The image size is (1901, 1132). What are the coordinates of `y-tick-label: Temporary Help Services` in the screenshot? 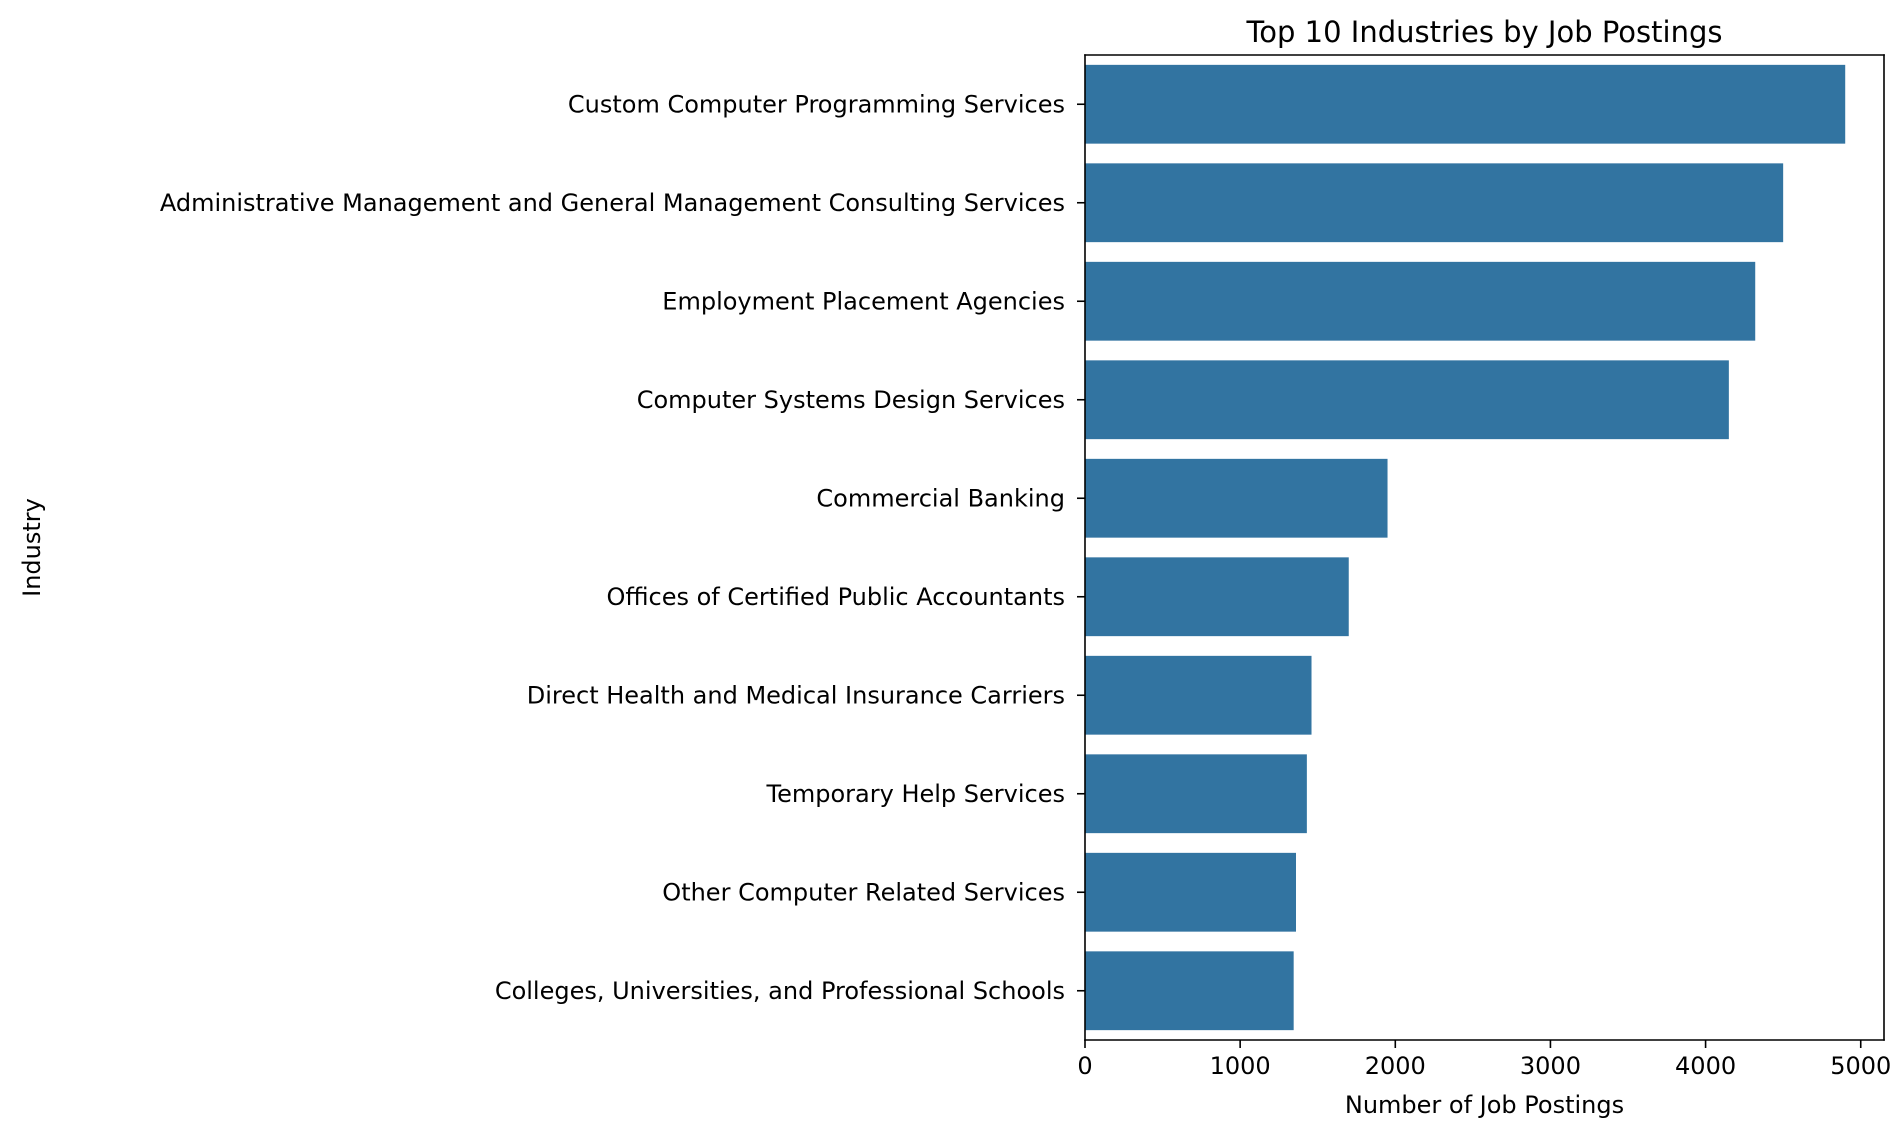 It's located at (915, 794).